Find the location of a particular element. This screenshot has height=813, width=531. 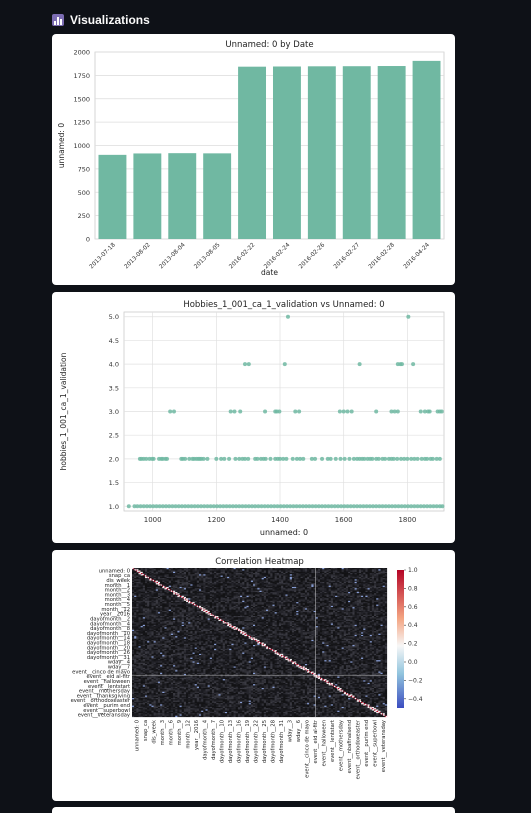

x-tick-label: 2016-02-27 is located at coordinates (347, 256).